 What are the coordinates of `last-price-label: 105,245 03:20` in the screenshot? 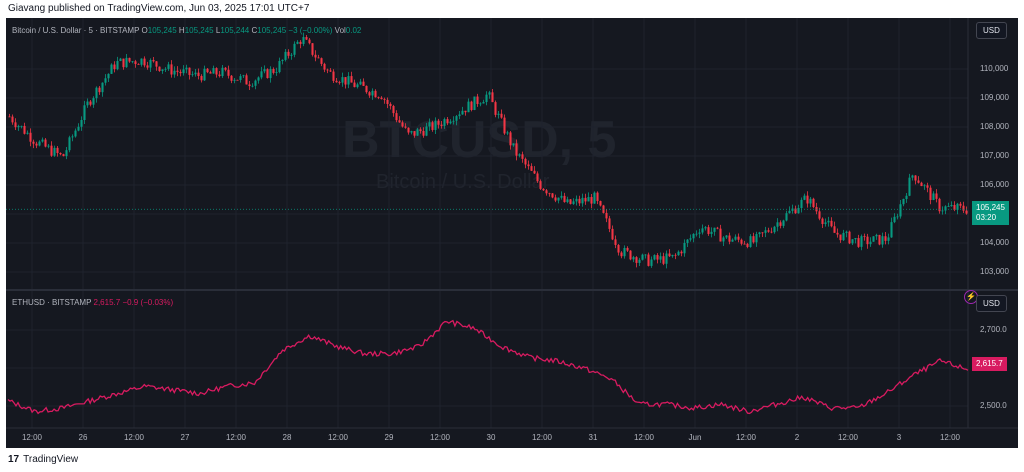 It's located at (990, 213).